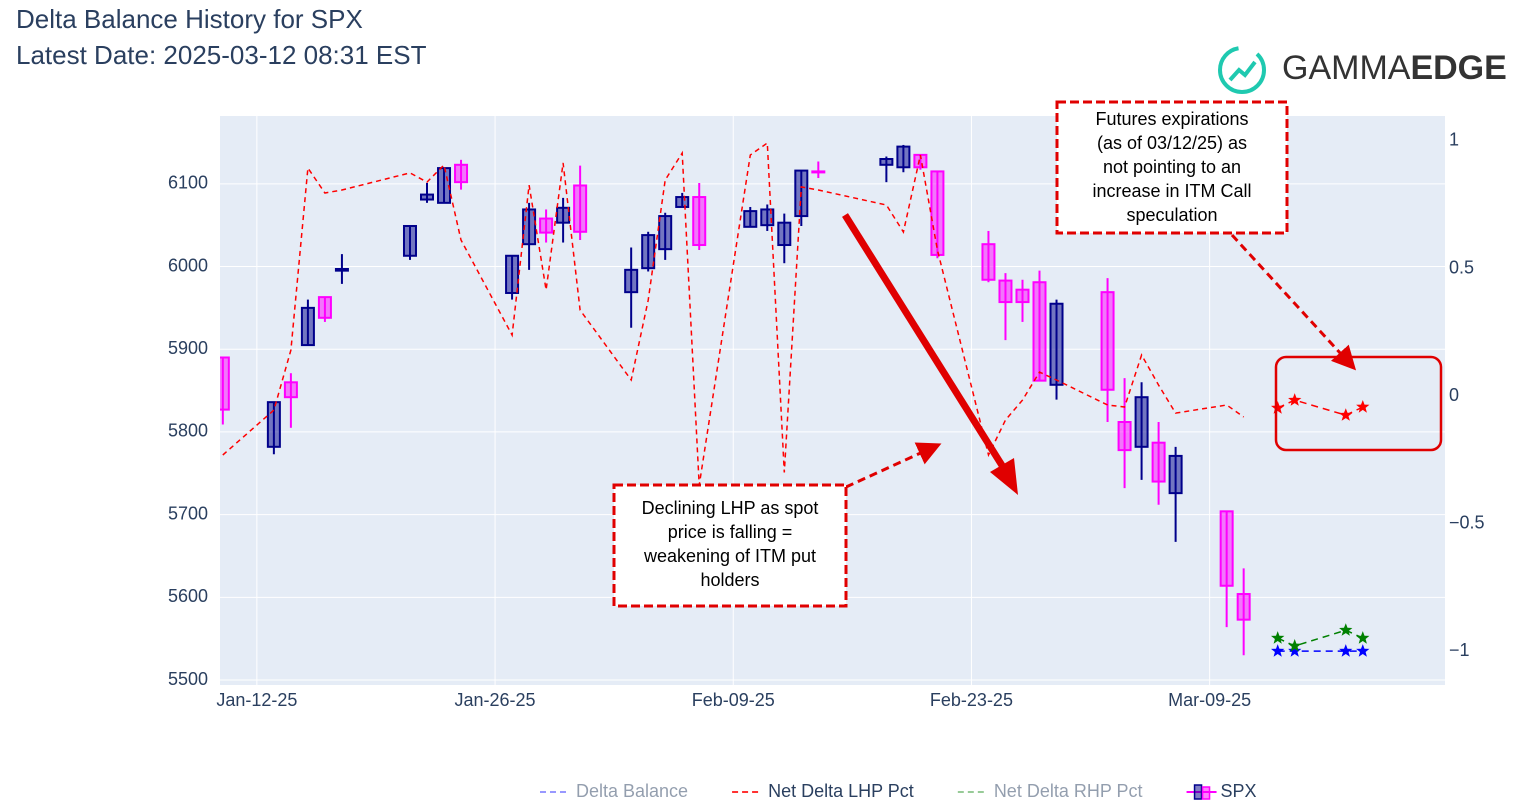 The image size is (1519, 804). What do you see at coordinates (1171, 119) in the screenshot?
I see `annotation-text: Futures expirations` at bounding box center [1171, 119].